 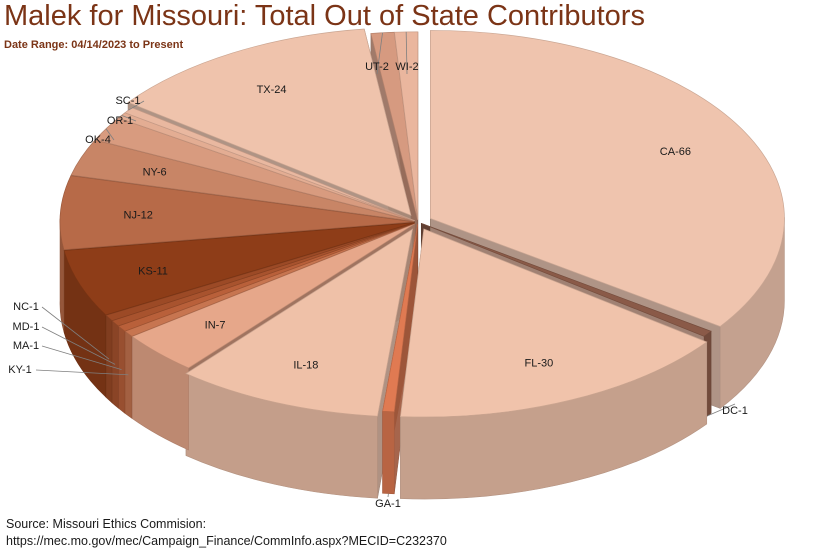 I want to click on date-range-label: Date Range:, so click(x=38, y=45).